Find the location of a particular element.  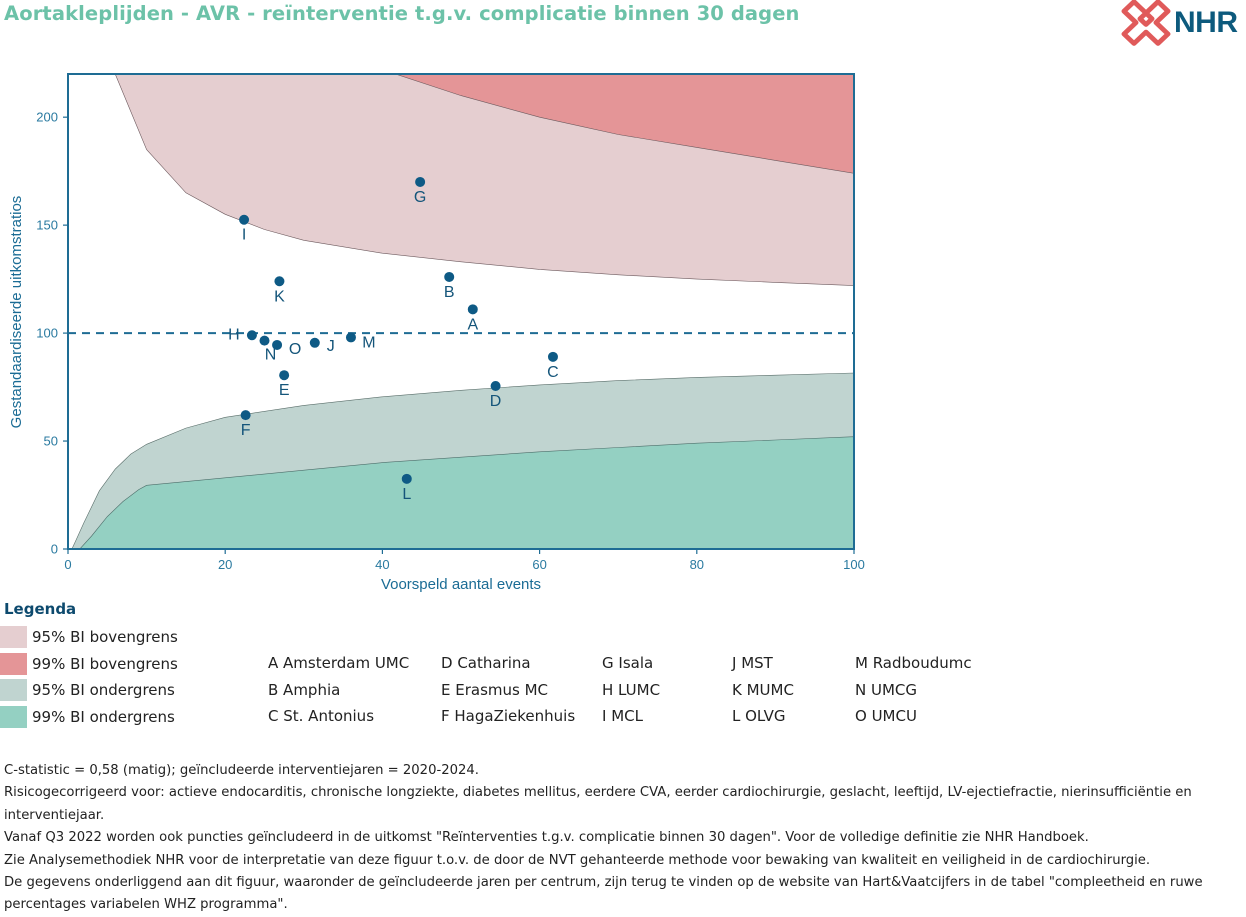

center-point-b is located at coordinates (449, 276).